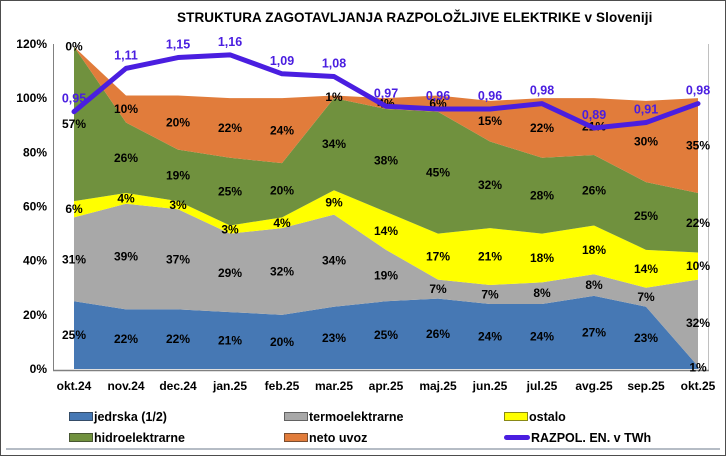  I want to click on x-axis-tick-label: okt.25, so click(698, 386).